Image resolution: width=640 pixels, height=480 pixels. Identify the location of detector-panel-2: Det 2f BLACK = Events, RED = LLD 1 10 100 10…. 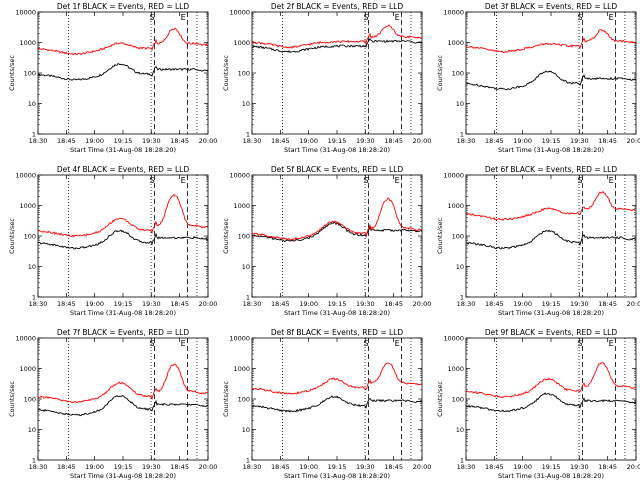
(326, 78).